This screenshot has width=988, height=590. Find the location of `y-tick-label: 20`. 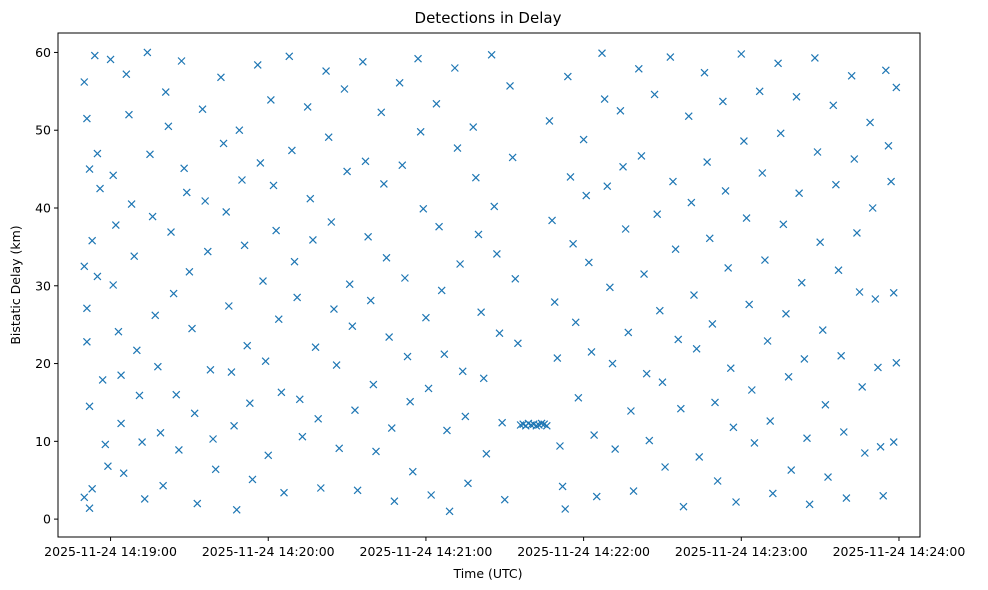

y-tick-label: 20 is located at coordinates (43, 363).